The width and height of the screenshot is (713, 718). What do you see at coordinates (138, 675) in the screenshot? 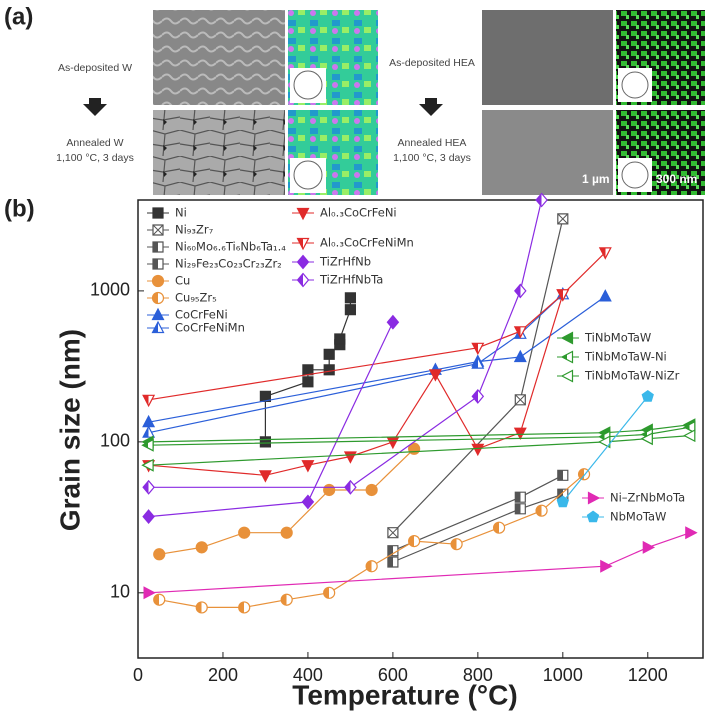
I see `x-tick-label: 0` at bounding box center [138, 675].